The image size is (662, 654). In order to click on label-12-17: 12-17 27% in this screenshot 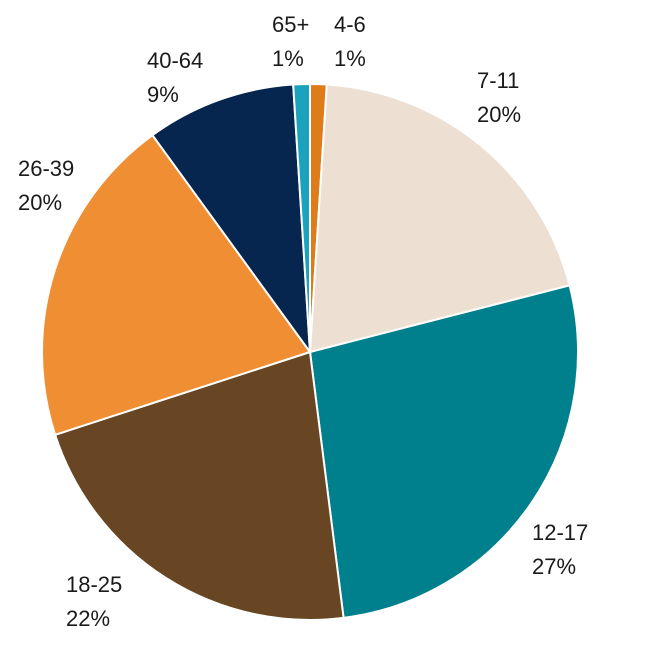, I will do `click(563, 549)`.